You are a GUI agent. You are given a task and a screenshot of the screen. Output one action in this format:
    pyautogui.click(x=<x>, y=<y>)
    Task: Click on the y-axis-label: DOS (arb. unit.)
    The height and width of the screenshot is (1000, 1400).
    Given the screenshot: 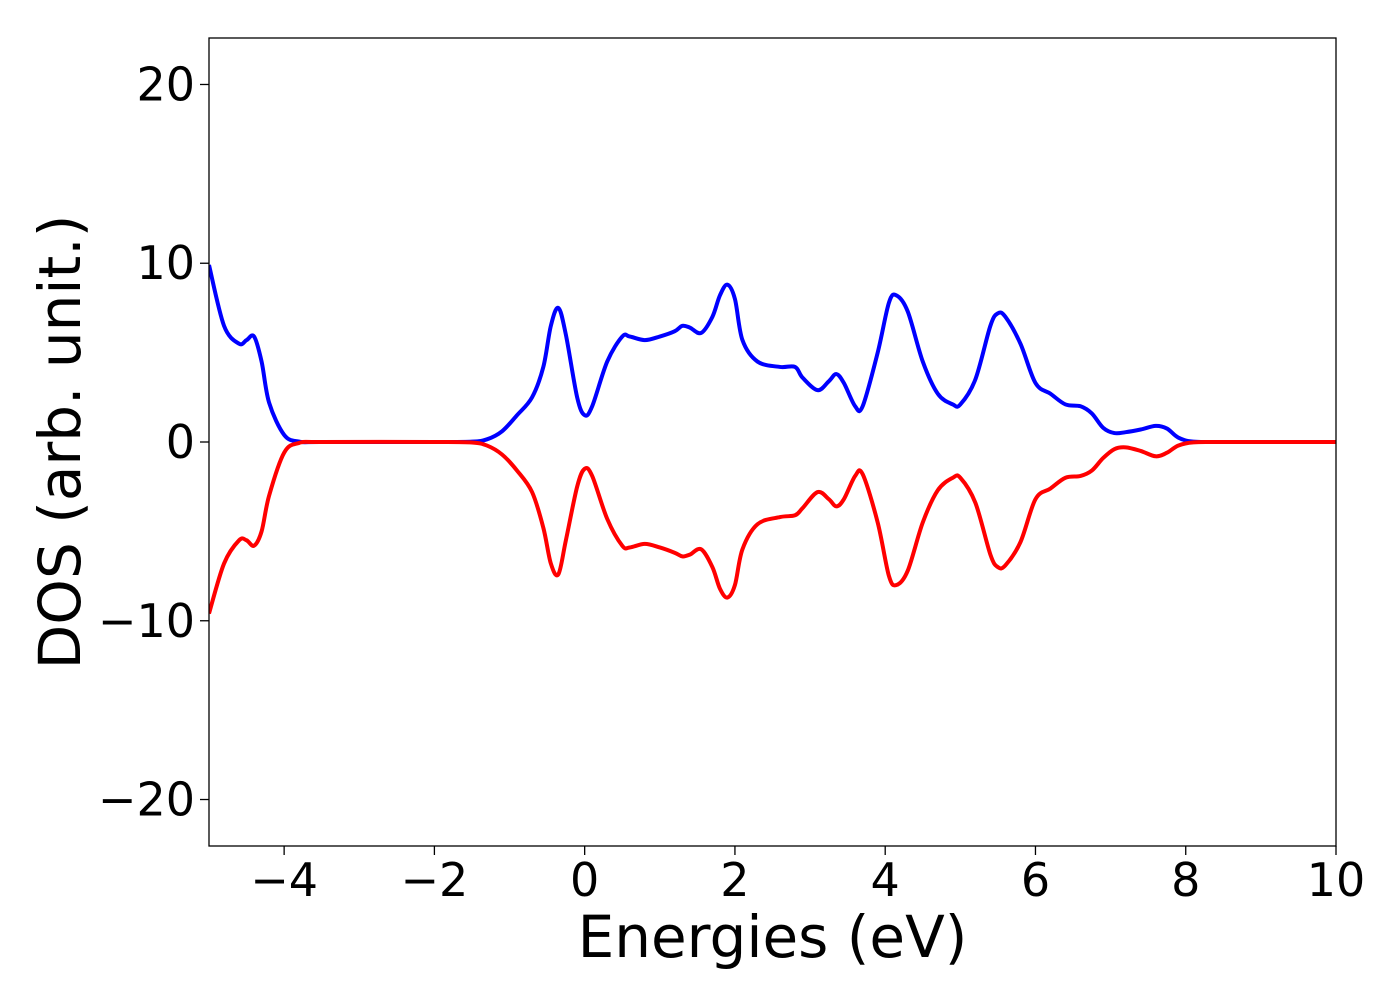 What is the action you would take?
    pyautogui.click(x=60, y=442)
    